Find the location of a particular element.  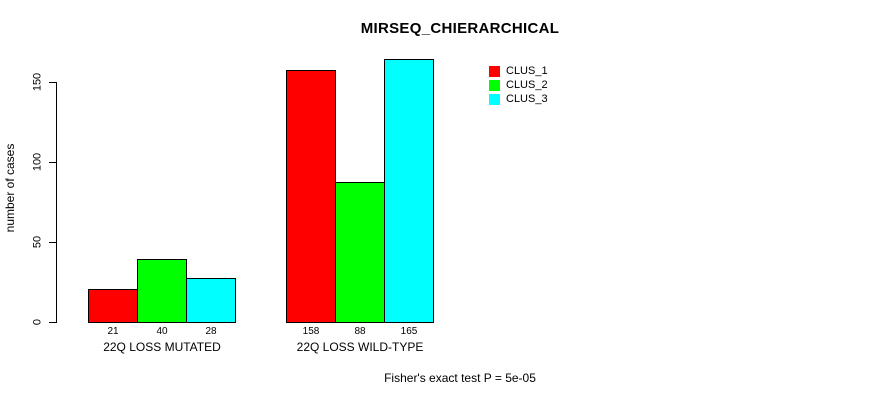

y-tick-label: 0 is located at coordinates (37, 322).